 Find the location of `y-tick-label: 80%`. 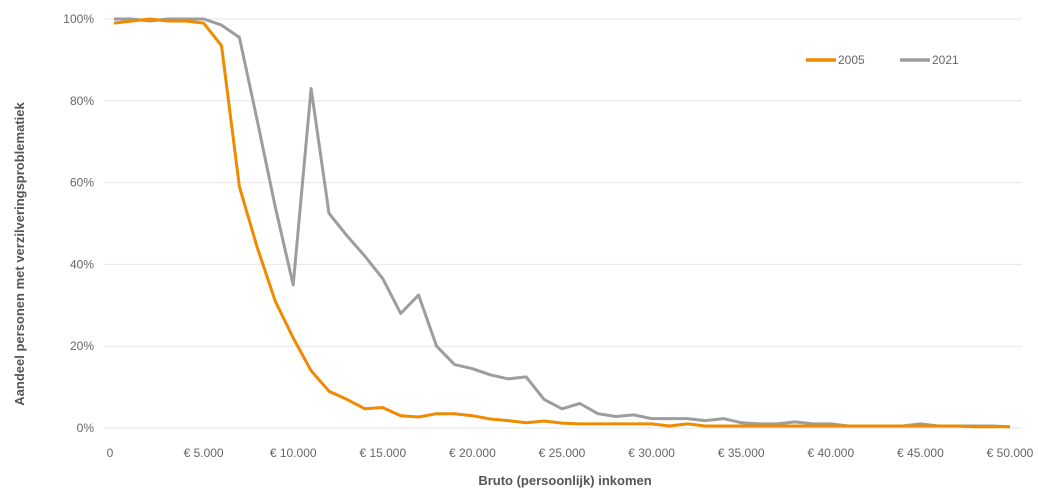

y-tick-label: 80% is located at coordinates (82, 101).